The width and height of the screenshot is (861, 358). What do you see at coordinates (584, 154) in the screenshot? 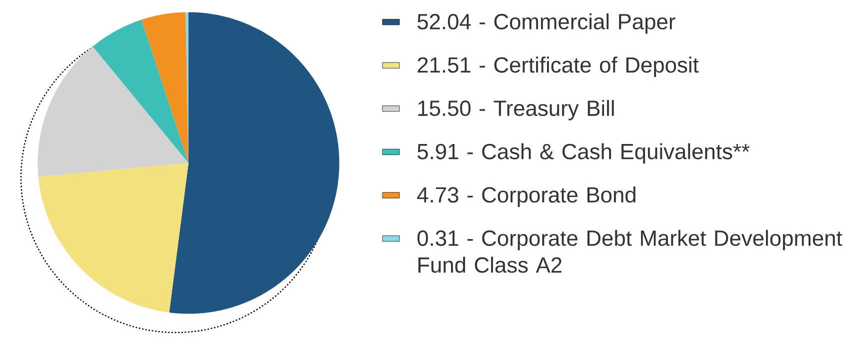
I see `legend-label: 5.91 - Cash & Cash Equivalents**` at bounding box center [584, 154].